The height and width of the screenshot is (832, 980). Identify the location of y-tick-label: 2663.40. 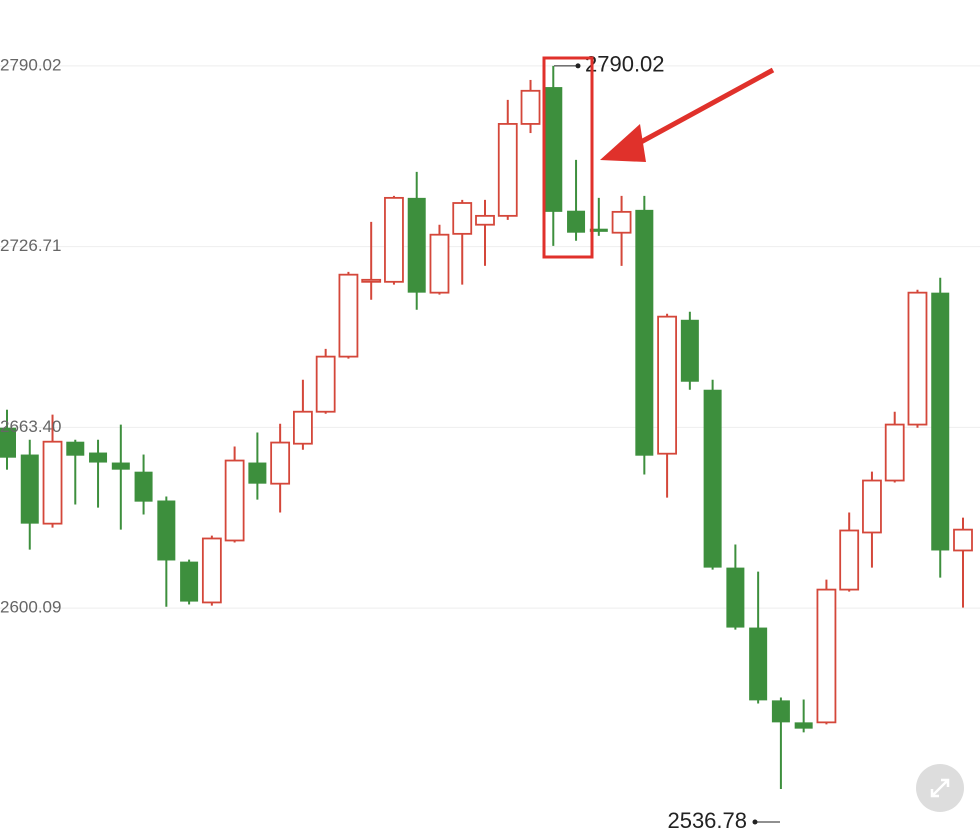
(30, 426).